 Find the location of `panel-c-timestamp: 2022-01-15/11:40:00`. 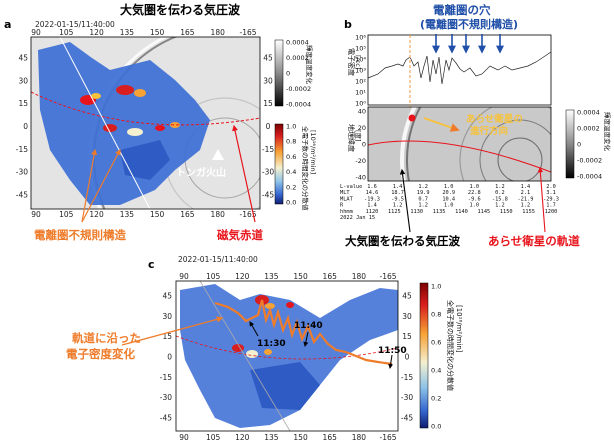

panel-c-timestamp: 2022-01-15/11:40:00 is located at coordinates (218, 259).